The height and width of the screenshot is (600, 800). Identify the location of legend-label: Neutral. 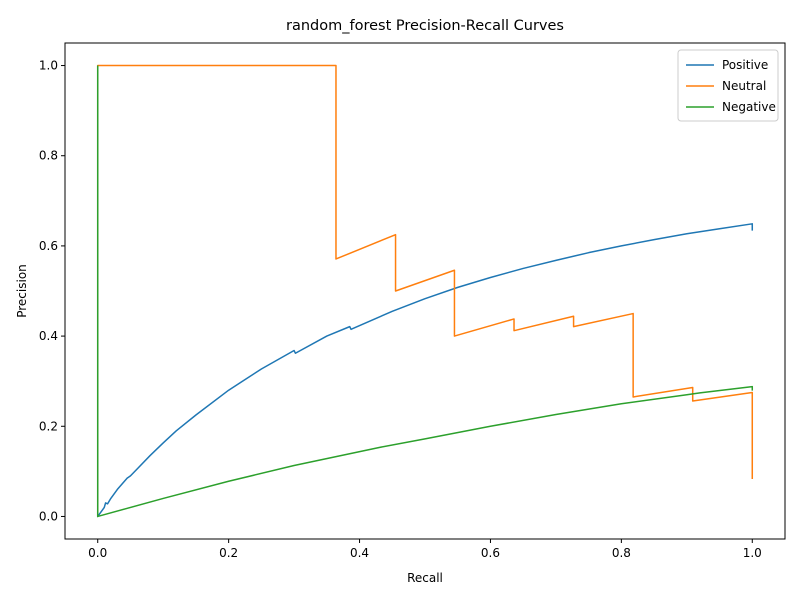
(744, 86).